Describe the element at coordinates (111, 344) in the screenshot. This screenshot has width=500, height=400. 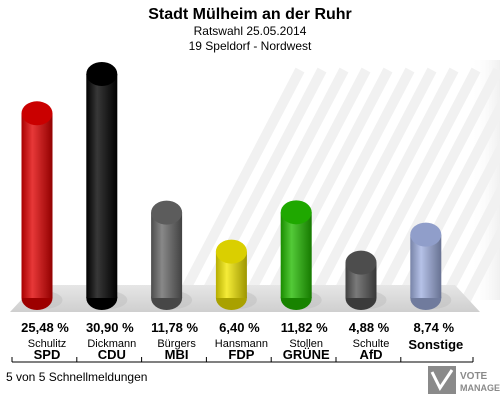
I see `candidate-label: Dickmann` at that location.